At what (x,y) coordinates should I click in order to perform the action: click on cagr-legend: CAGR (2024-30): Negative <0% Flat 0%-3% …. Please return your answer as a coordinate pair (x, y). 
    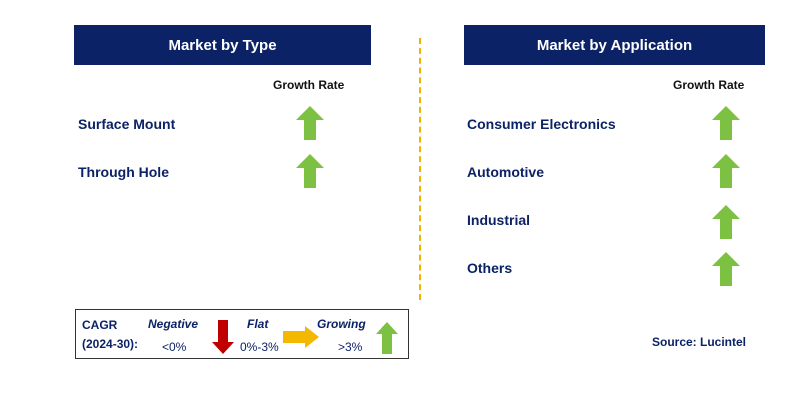
    Looking at the image, I should click on (242, 334).